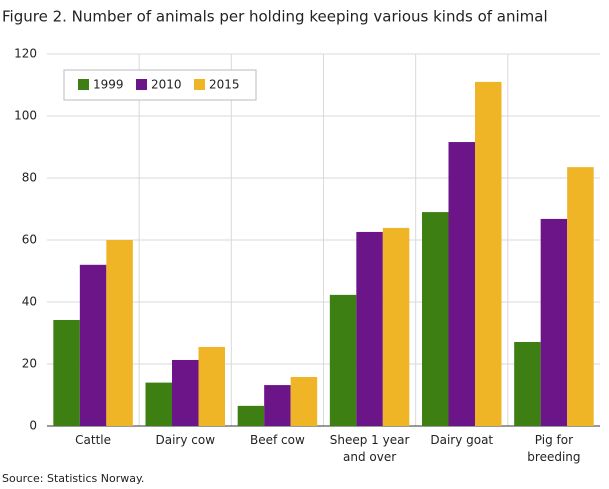 The height and width of the screenshot is (489, 609). I want to click on y-tick-label: 80, so click(29, 178).